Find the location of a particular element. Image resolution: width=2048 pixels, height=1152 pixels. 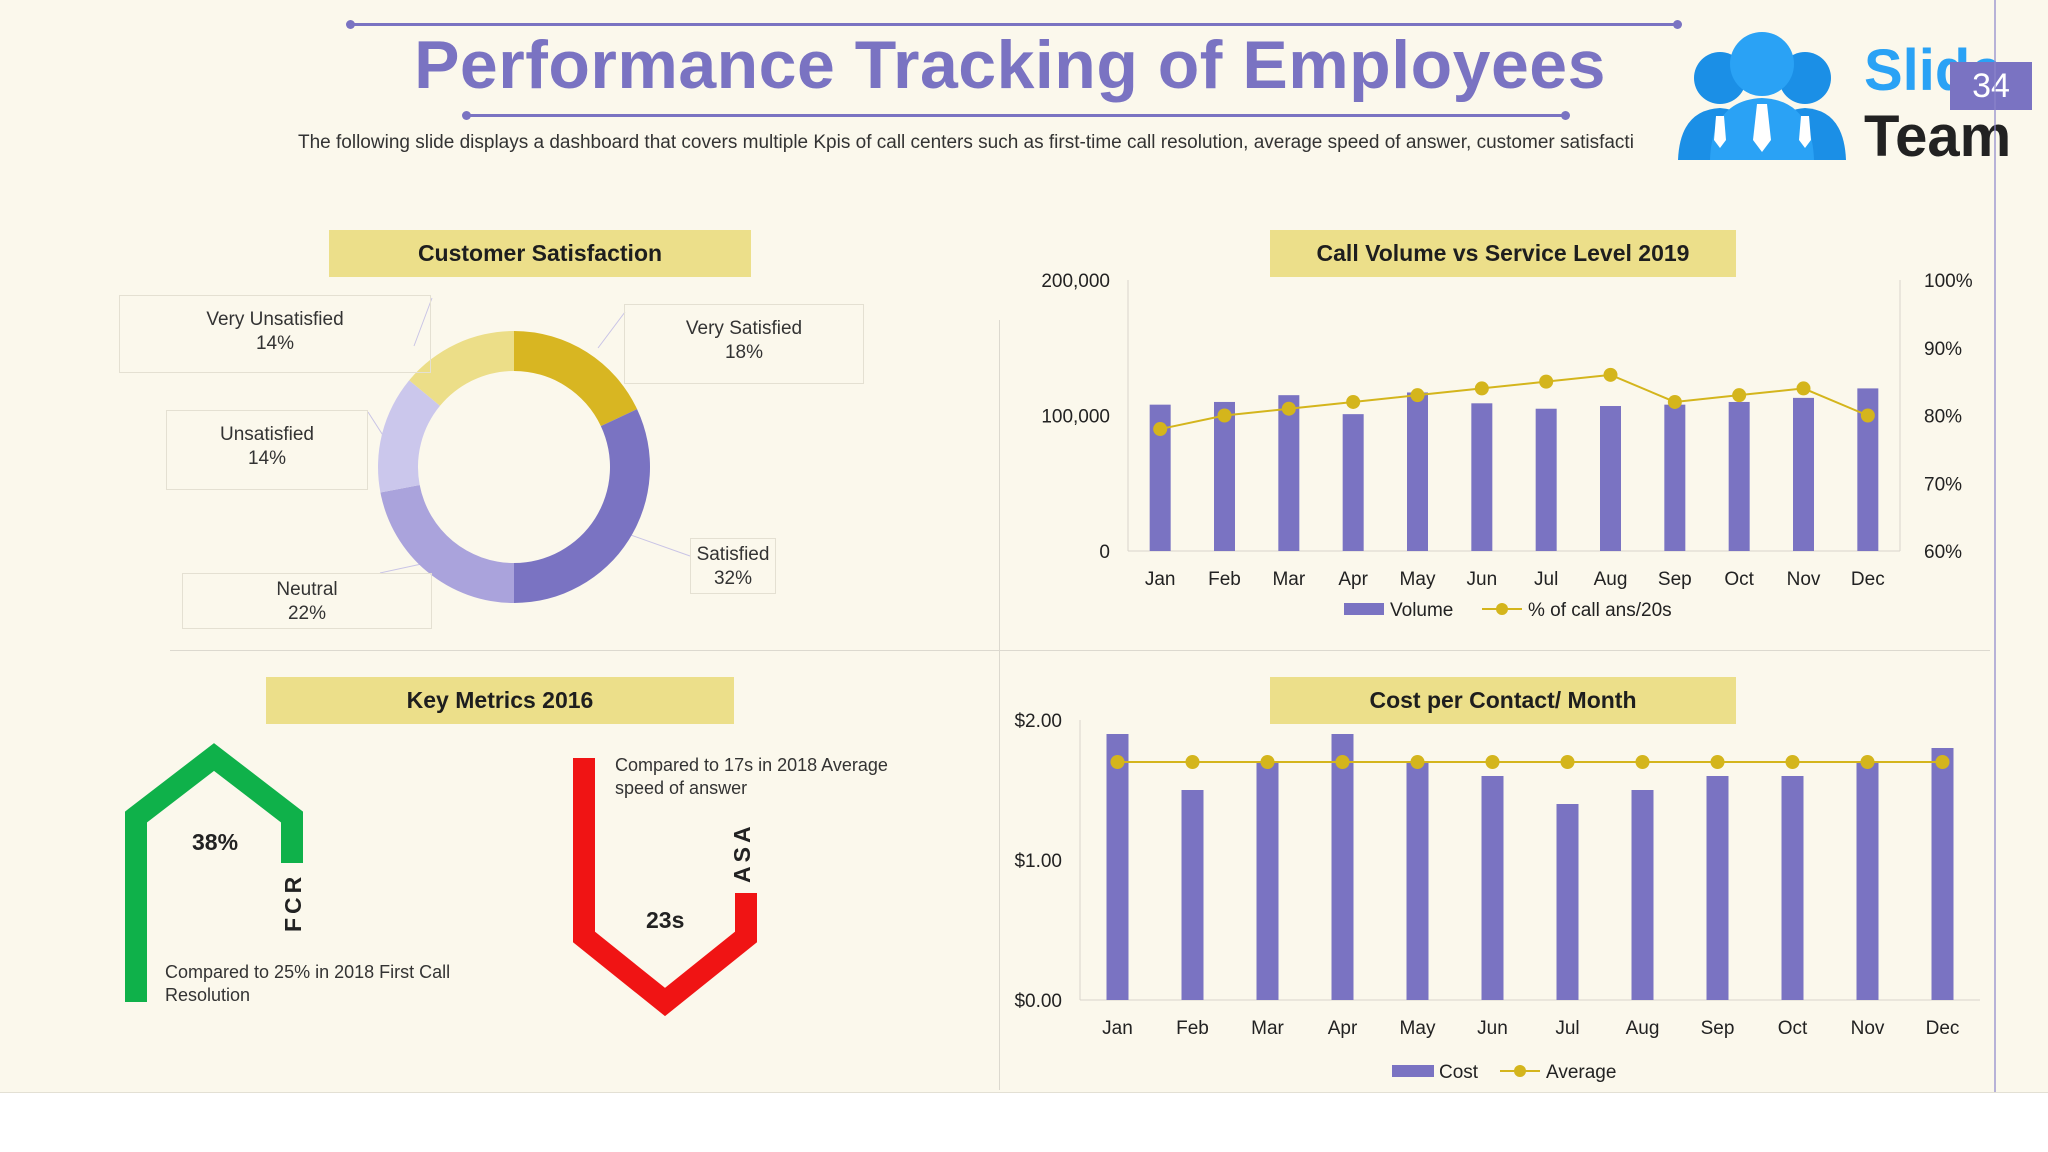

satisfaction-donut-chart is located at coordinates (529, 450).